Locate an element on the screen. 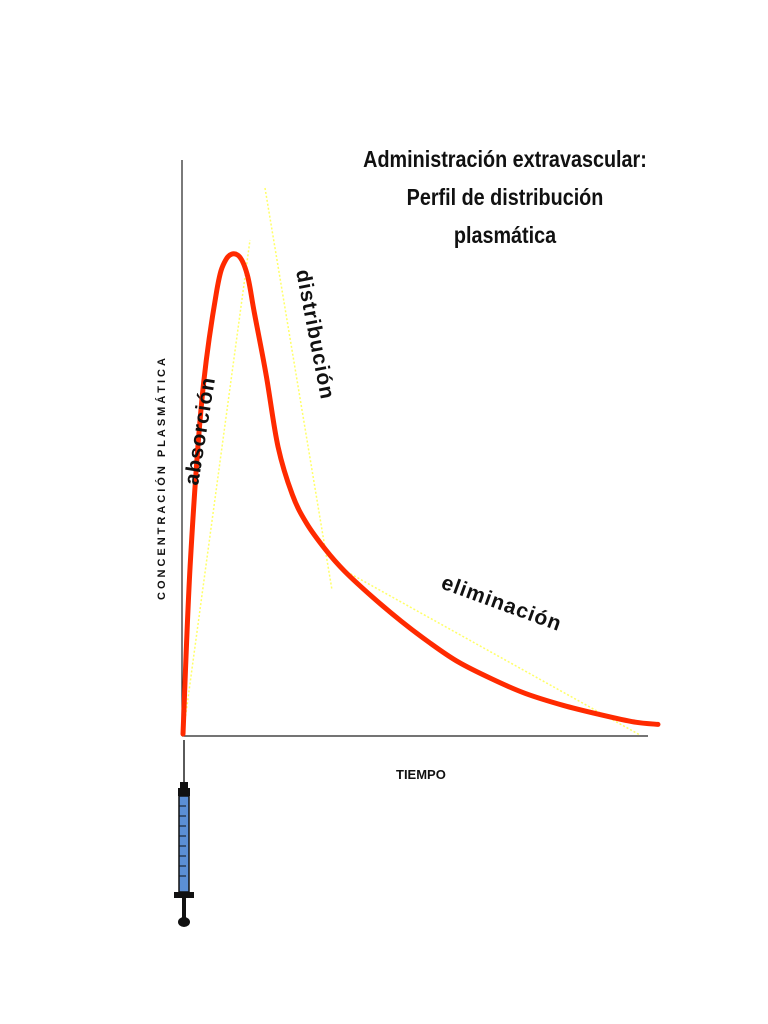  chart-subtitle: Perfil de distribución plasmática is located at coordinates (505, 216).